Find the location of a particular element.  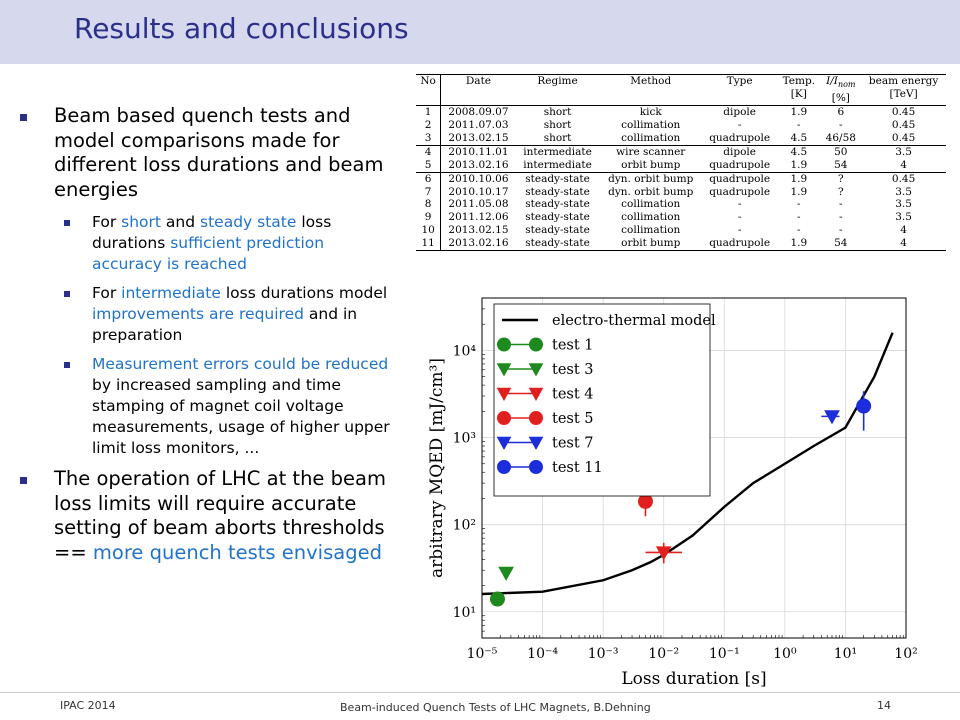

x-tick-label: 10⁻⁵ is located at coordinates (482, 654).